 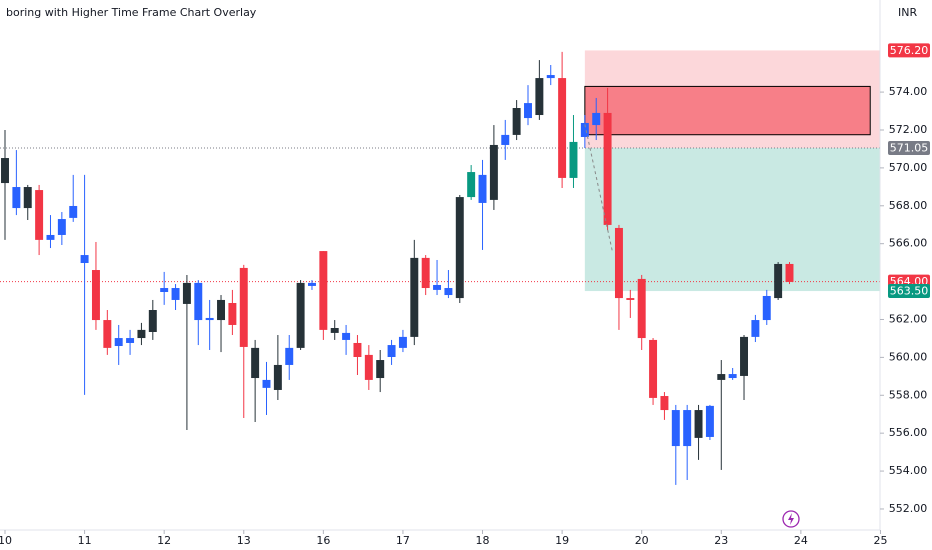 What do you see at coordinates (908, 205) in the screenshot?
I see `y-tick-label: 568.00` at bounding box center [908, 205].